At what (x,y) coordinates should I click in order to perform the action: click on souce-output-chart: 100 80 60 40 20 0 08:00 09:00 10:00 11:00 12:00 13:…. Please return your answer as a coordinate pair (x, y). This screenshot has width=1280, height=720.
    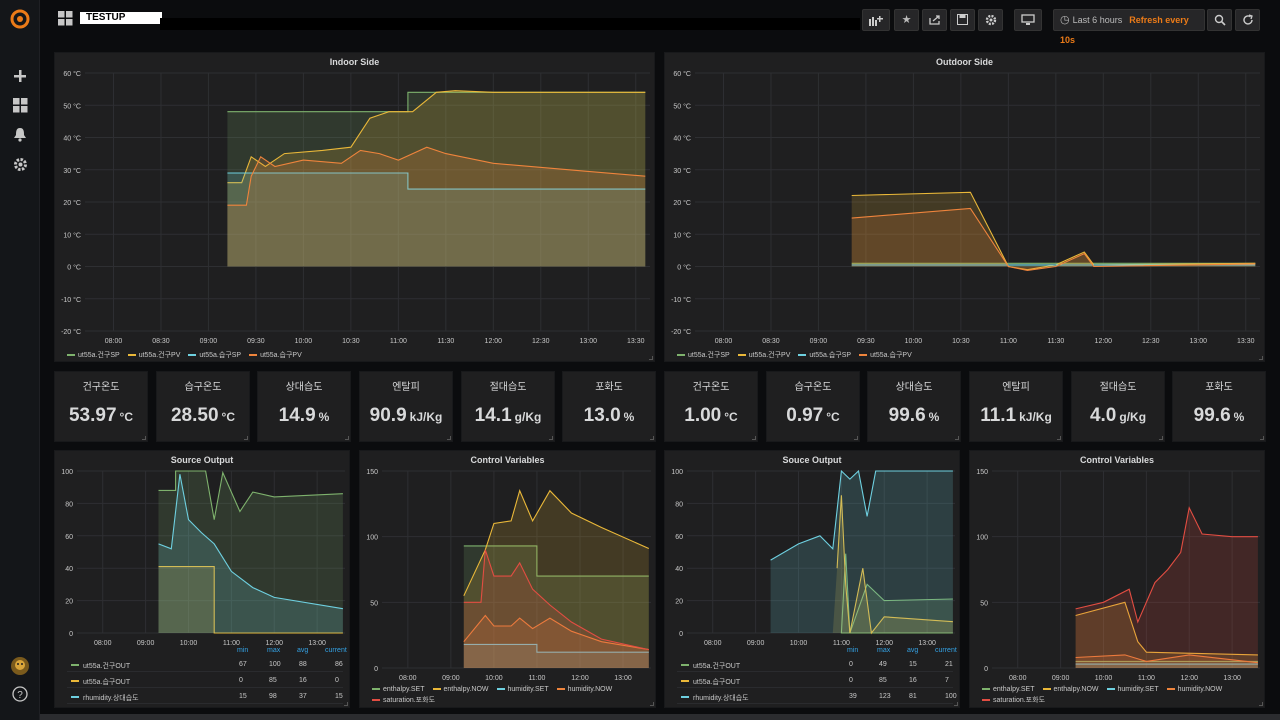
    Looking at the image, I should click on (813, 558).